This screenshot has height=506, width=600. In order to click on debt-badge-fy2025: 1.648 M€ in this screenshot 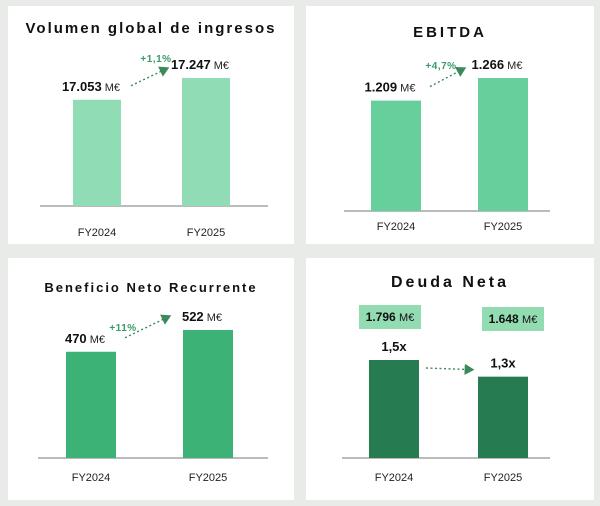, I will do `click(513, 319)`.